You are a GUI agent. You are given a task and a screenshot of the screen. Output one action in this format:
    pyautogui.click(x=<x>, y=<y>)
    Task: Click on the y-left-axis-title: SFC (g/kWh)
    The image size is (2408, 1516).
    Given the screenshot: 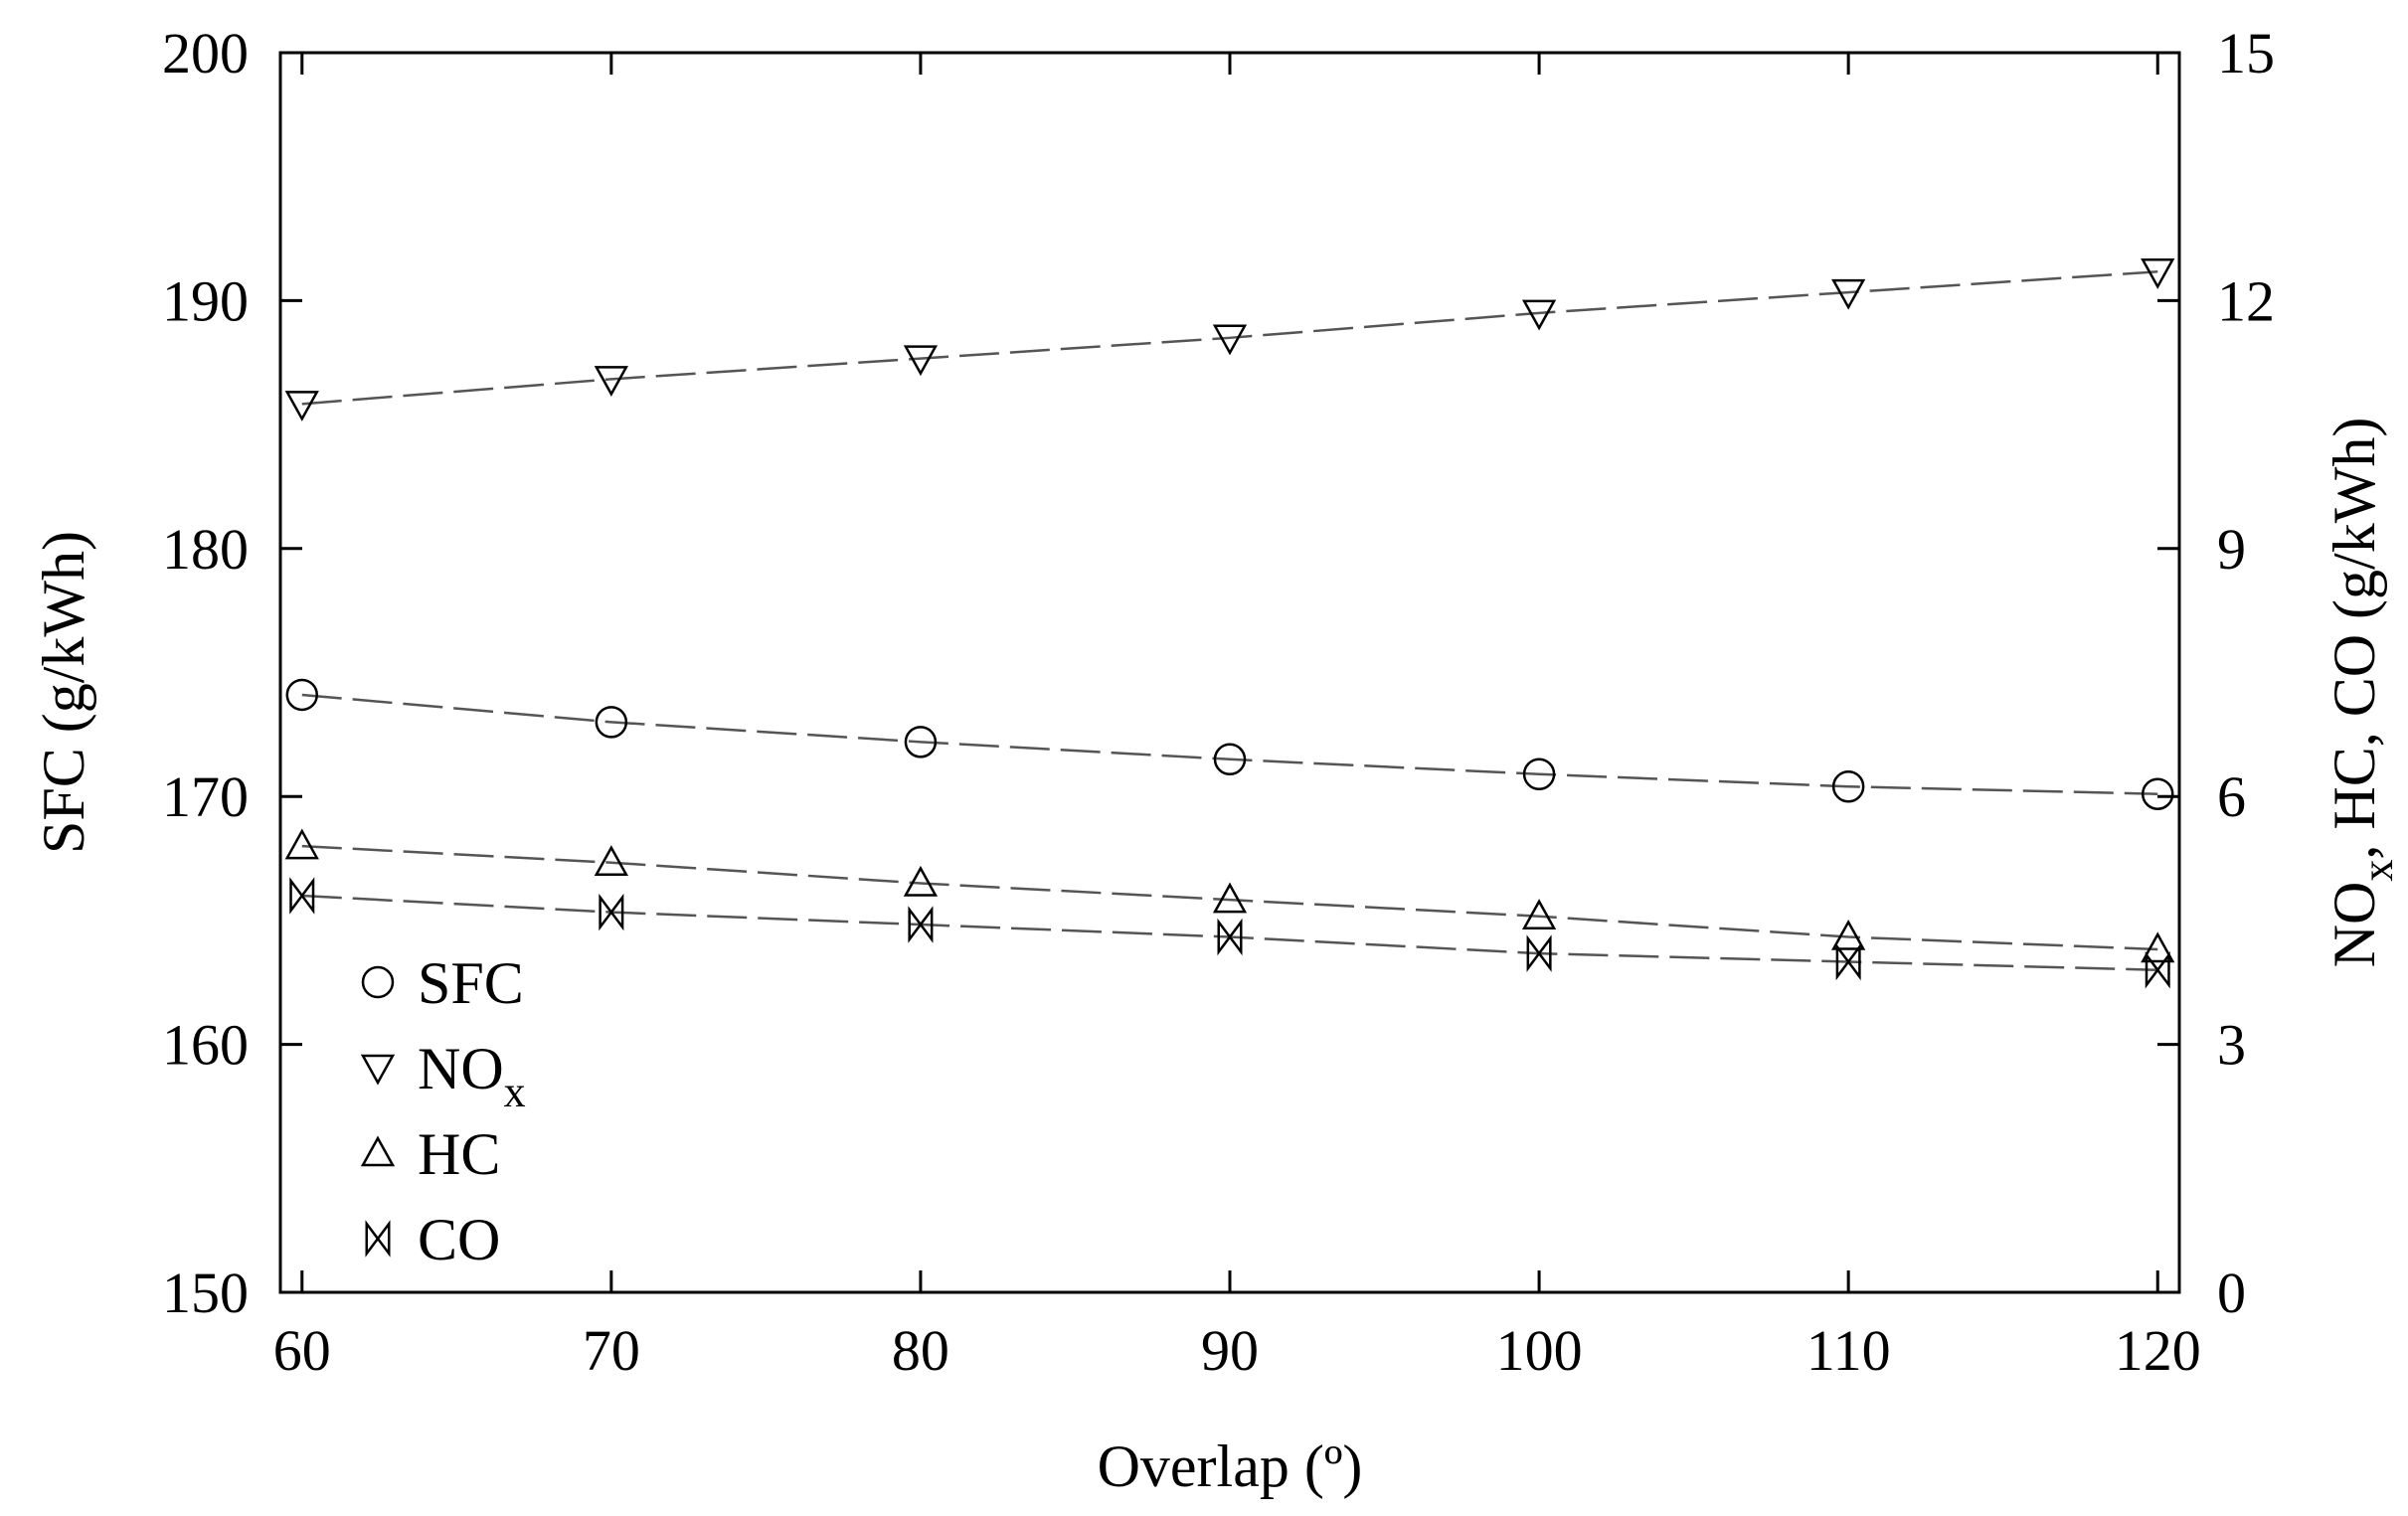 What is the action you would take?
    pyautogui.click(x=63, y=692)
    